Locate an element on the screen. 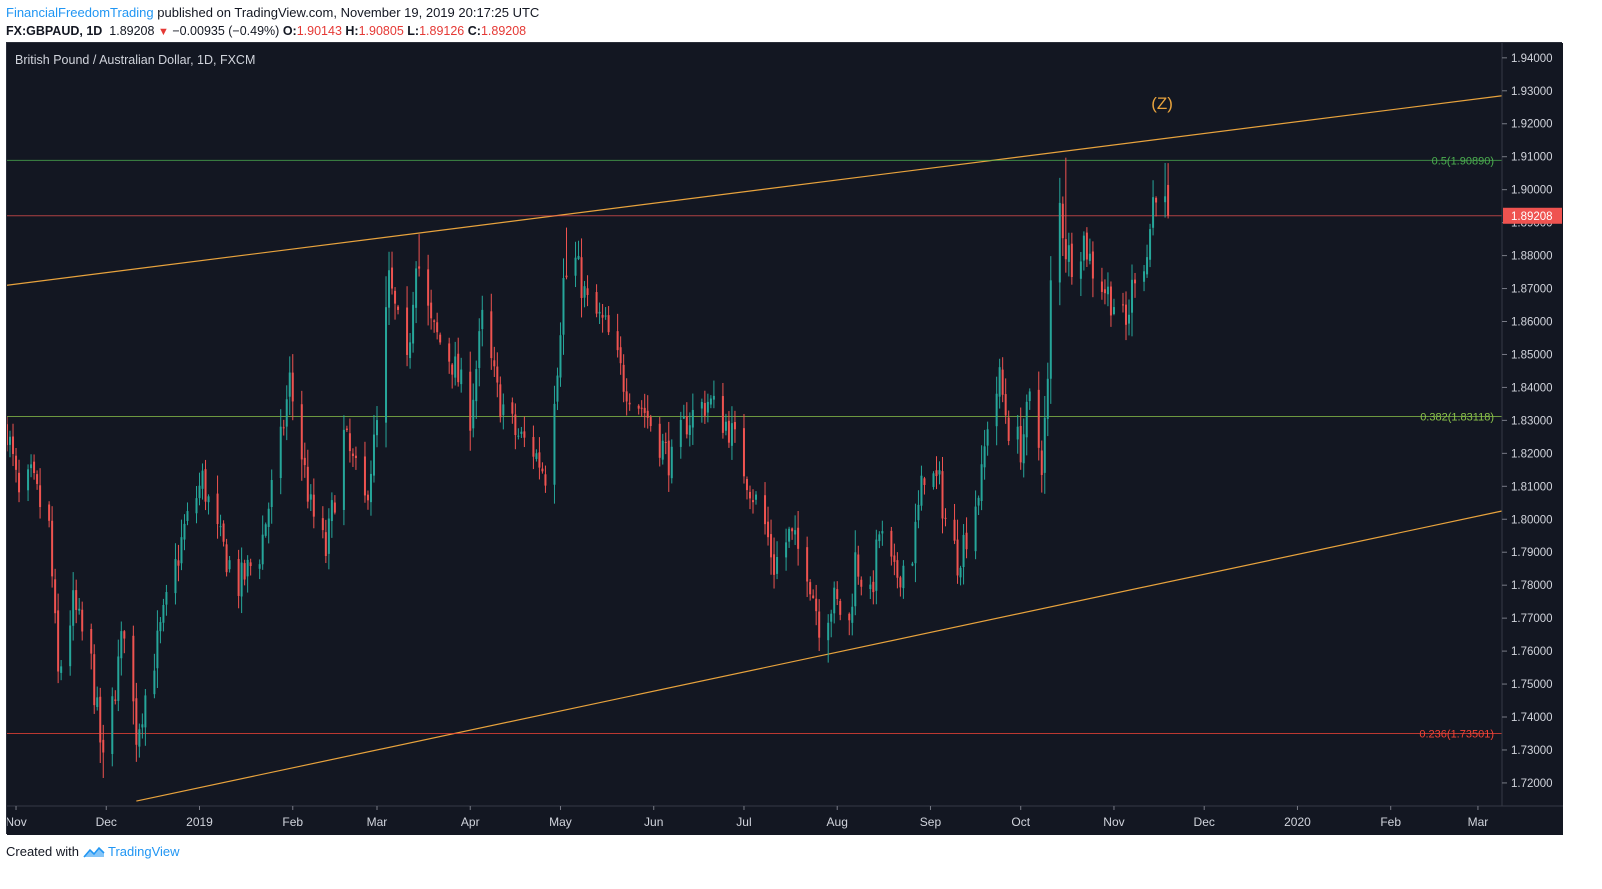 The image size is (1602, 889). price-tick-label: 1.84000 is located at coordinates (1532, 388).